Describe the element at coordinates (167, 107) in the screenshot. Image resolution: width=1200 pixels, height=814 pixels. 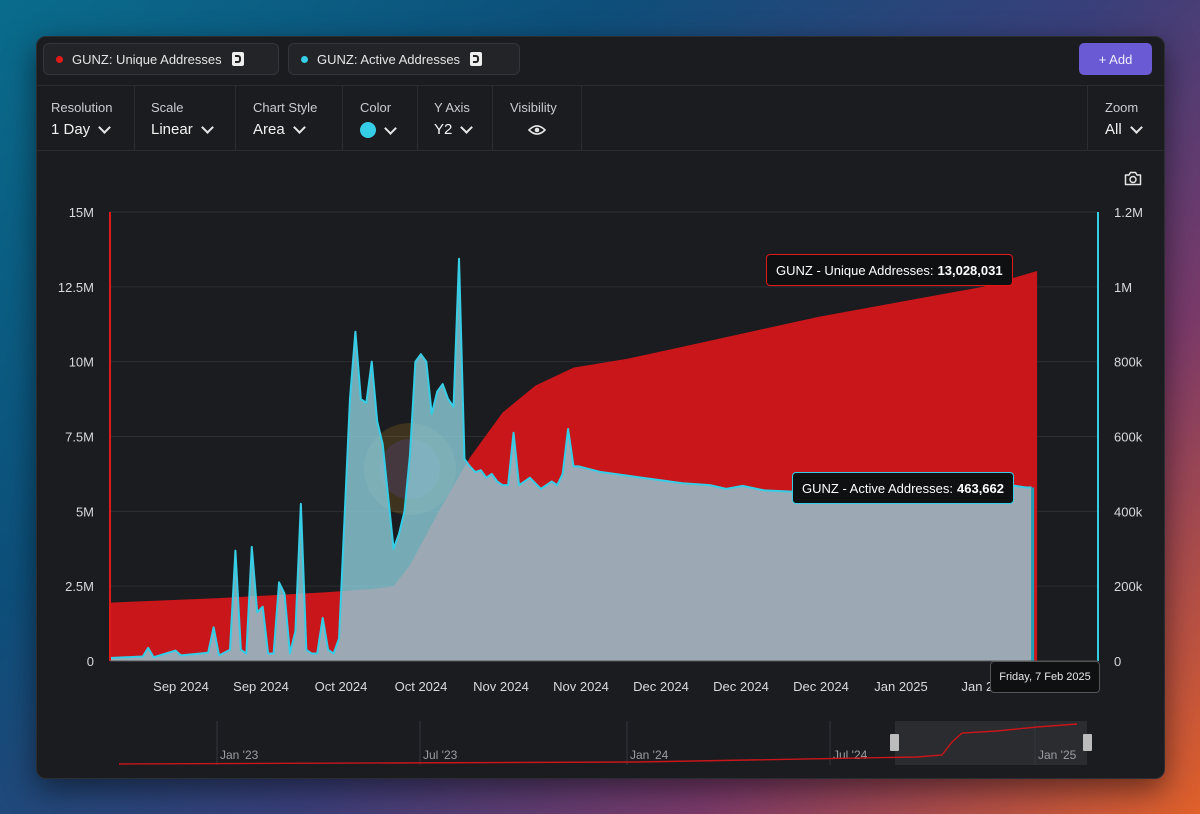
I see `scale-label: Scale` at that location.